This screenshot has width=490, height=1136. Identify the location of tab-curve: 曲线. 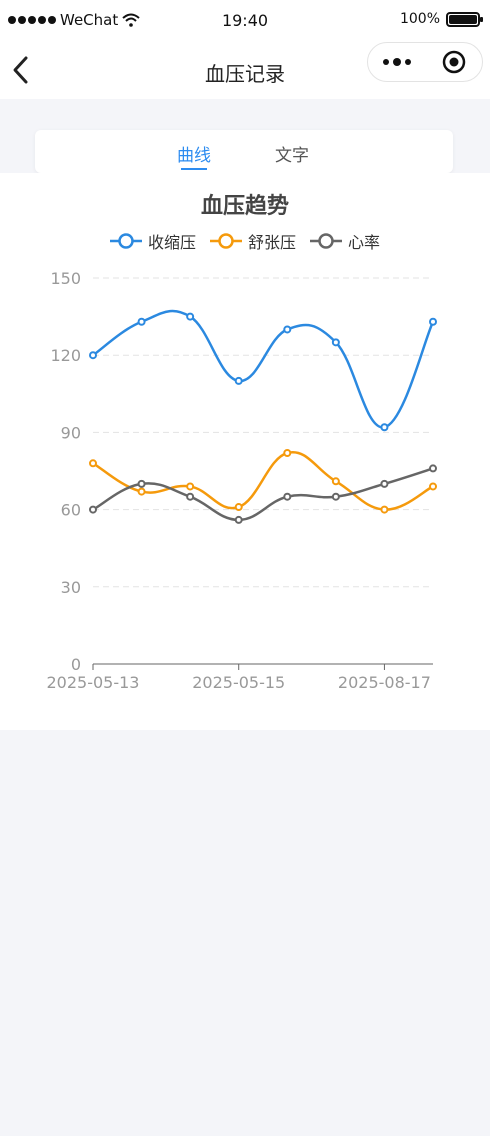
(194, 156).